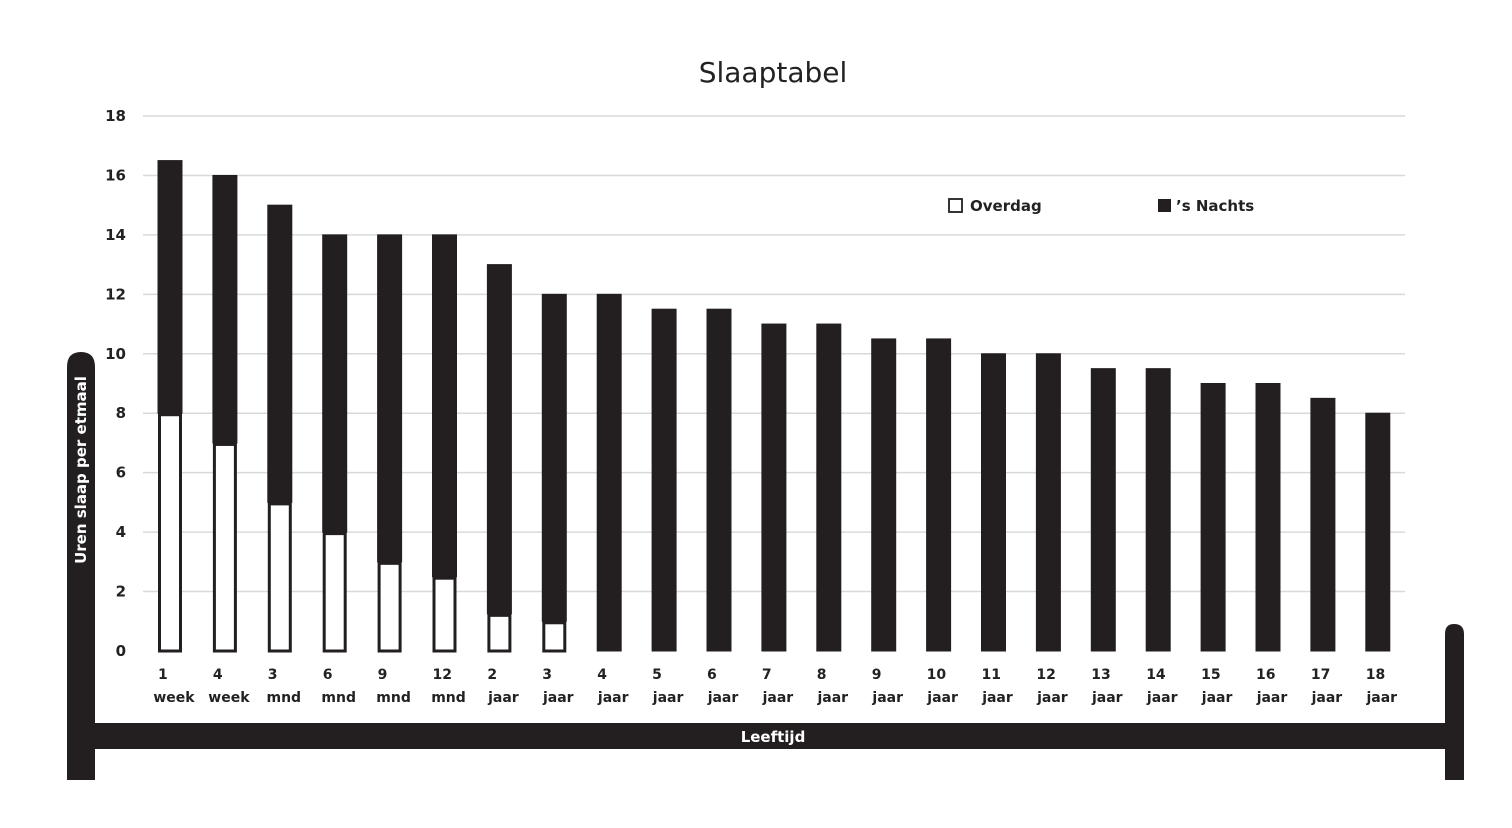 The height and width of the screenshot is (828, 1512). I want to click on y-tick-label: 4, so click(121, 532).